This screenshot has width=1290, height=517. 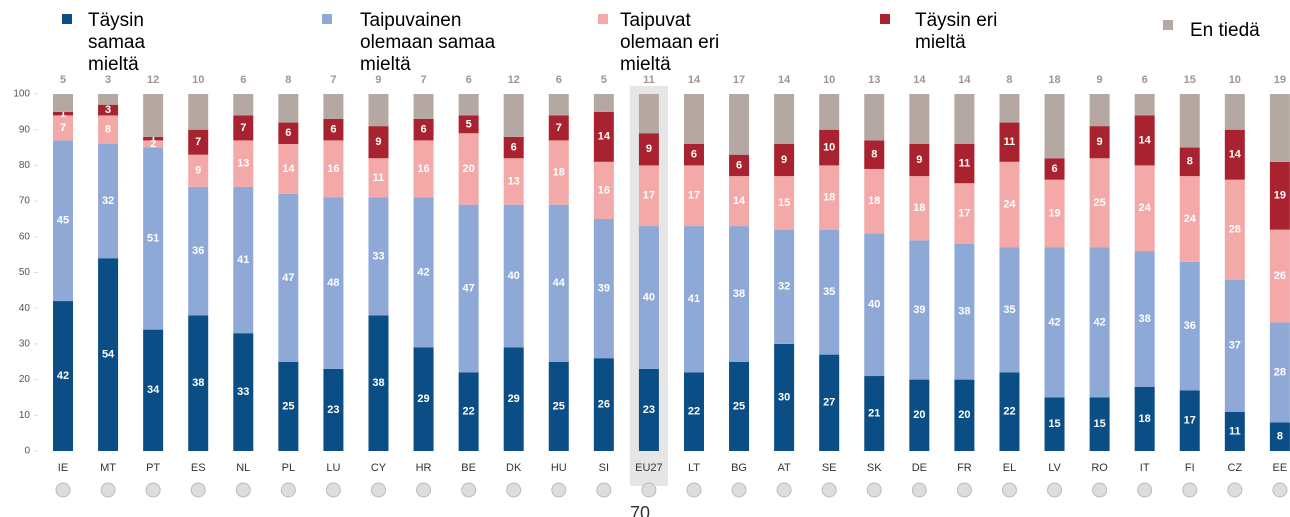 I want to click on data-label: 35, so click(x=829, y=292).